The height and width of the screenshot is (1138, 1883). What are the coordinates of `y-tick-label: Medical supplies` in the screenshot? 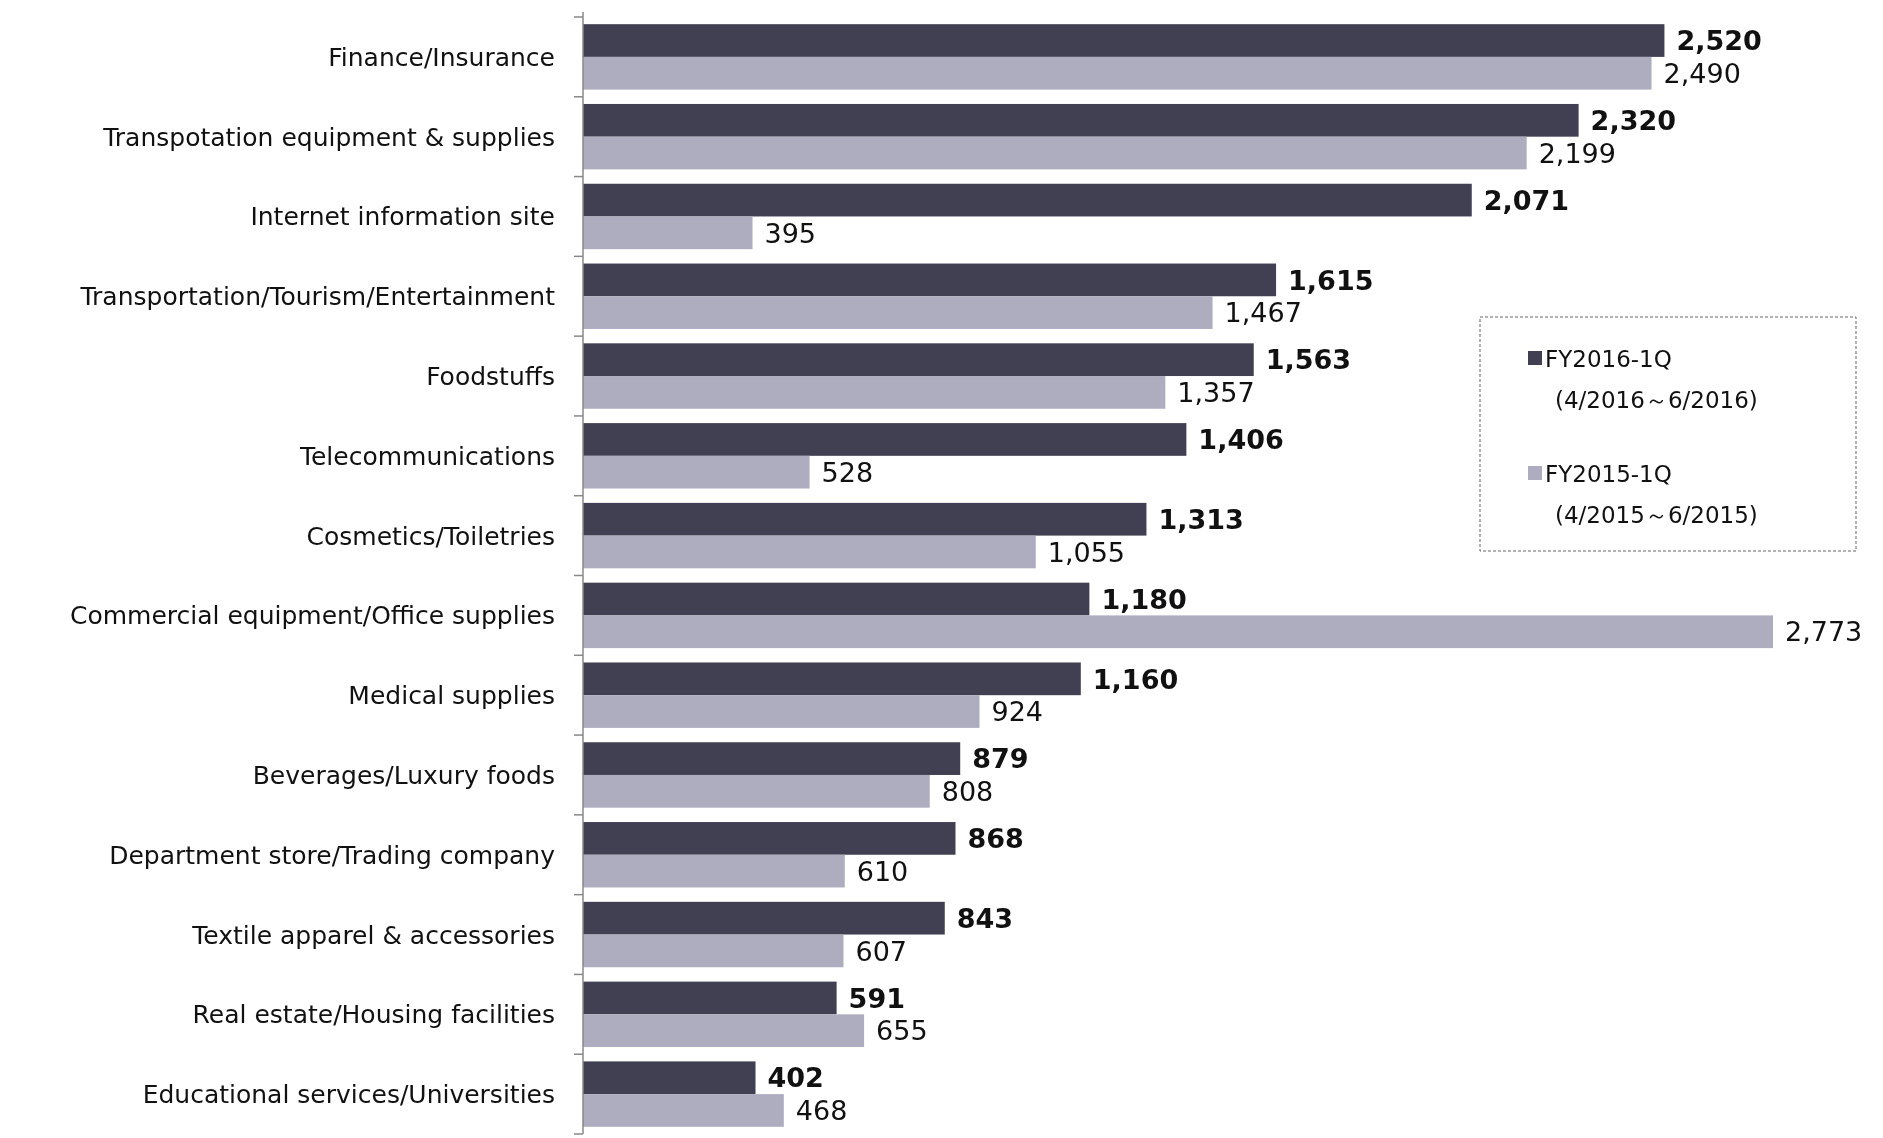 It's located at (451, 696).